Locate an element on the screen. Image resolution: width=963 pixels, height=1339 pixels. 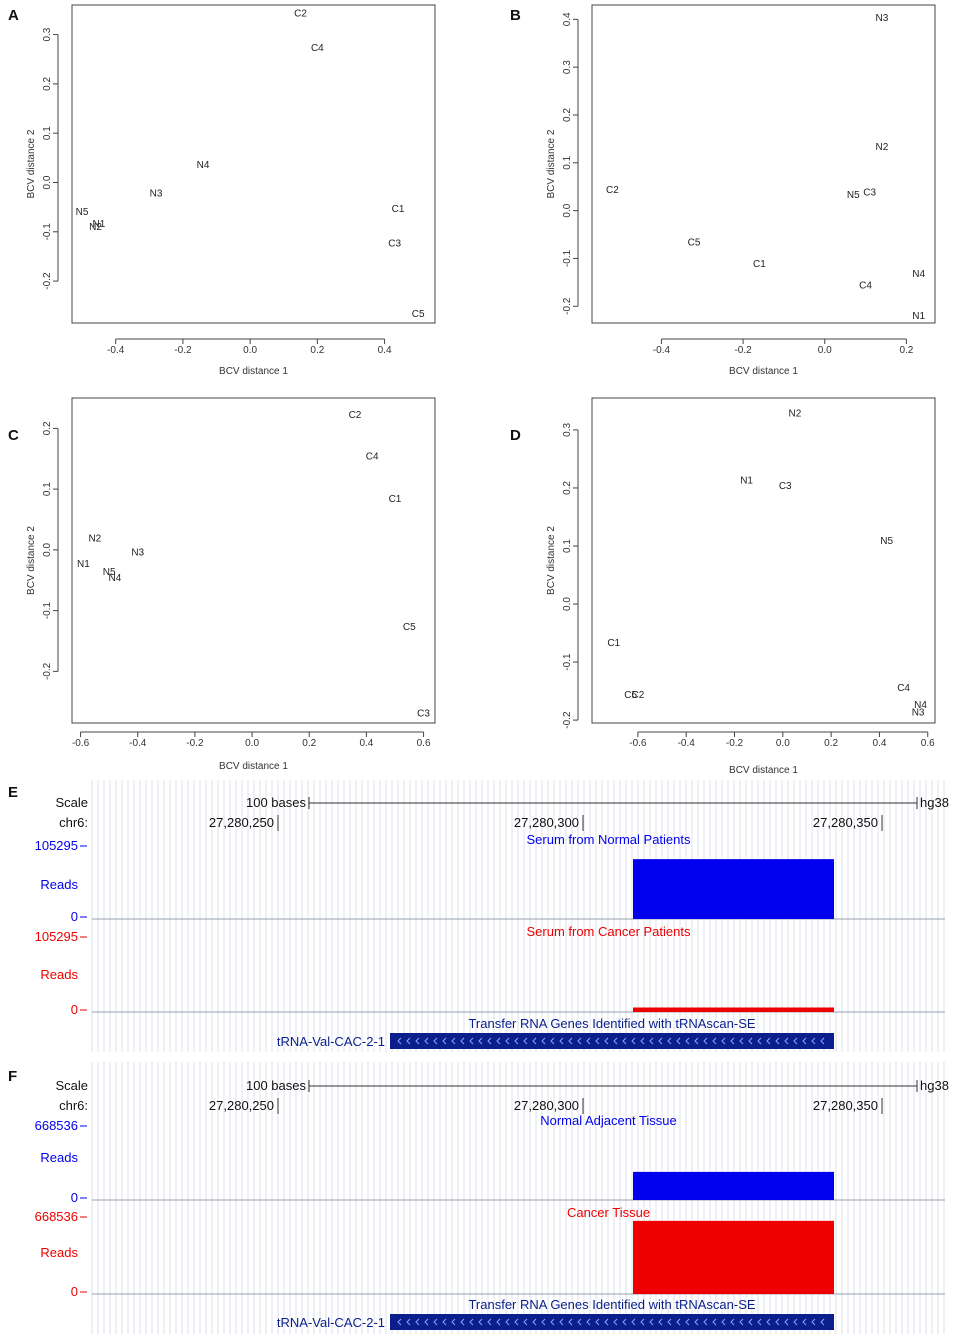
data-point: N5 is located at coordinates (109, 572).